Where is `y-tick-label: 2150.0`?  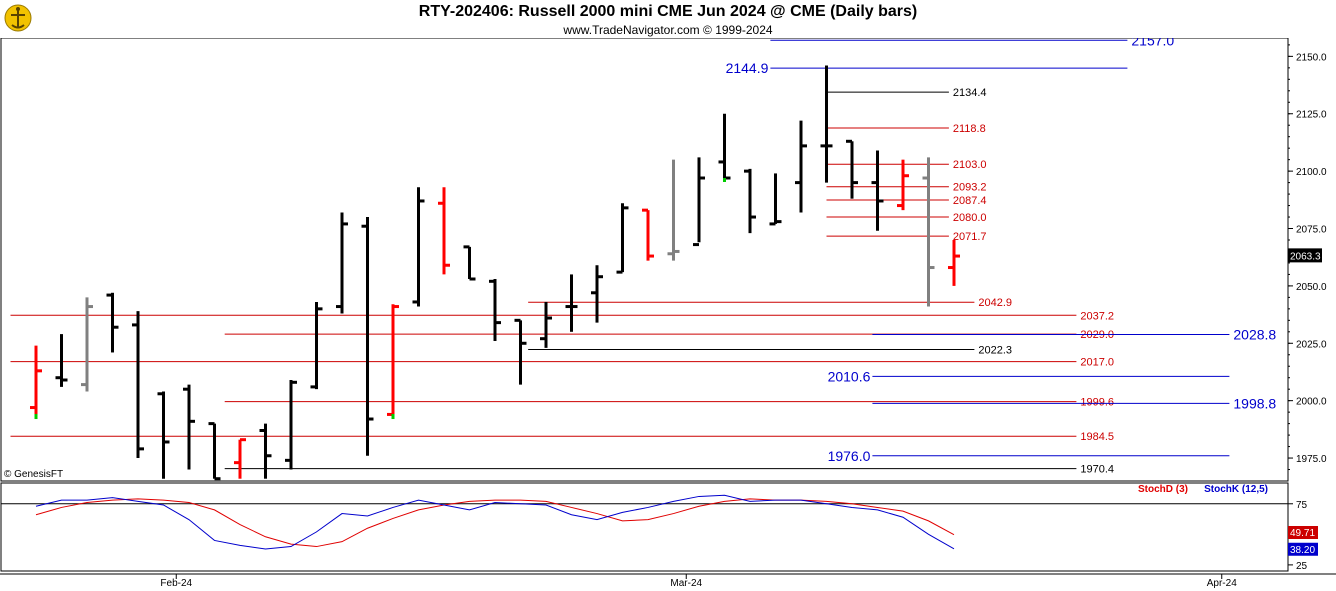
y-tick-label: 2150.0 is located at coordinates (1311, 57).